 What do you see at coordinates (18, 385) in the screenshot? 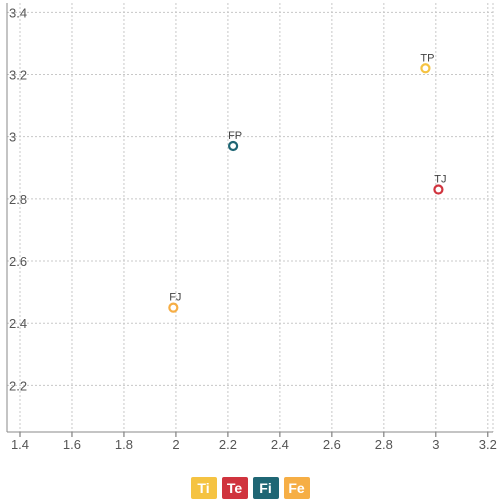
I see `y-tick-label: 2.2` at bounding box center [18, 385].